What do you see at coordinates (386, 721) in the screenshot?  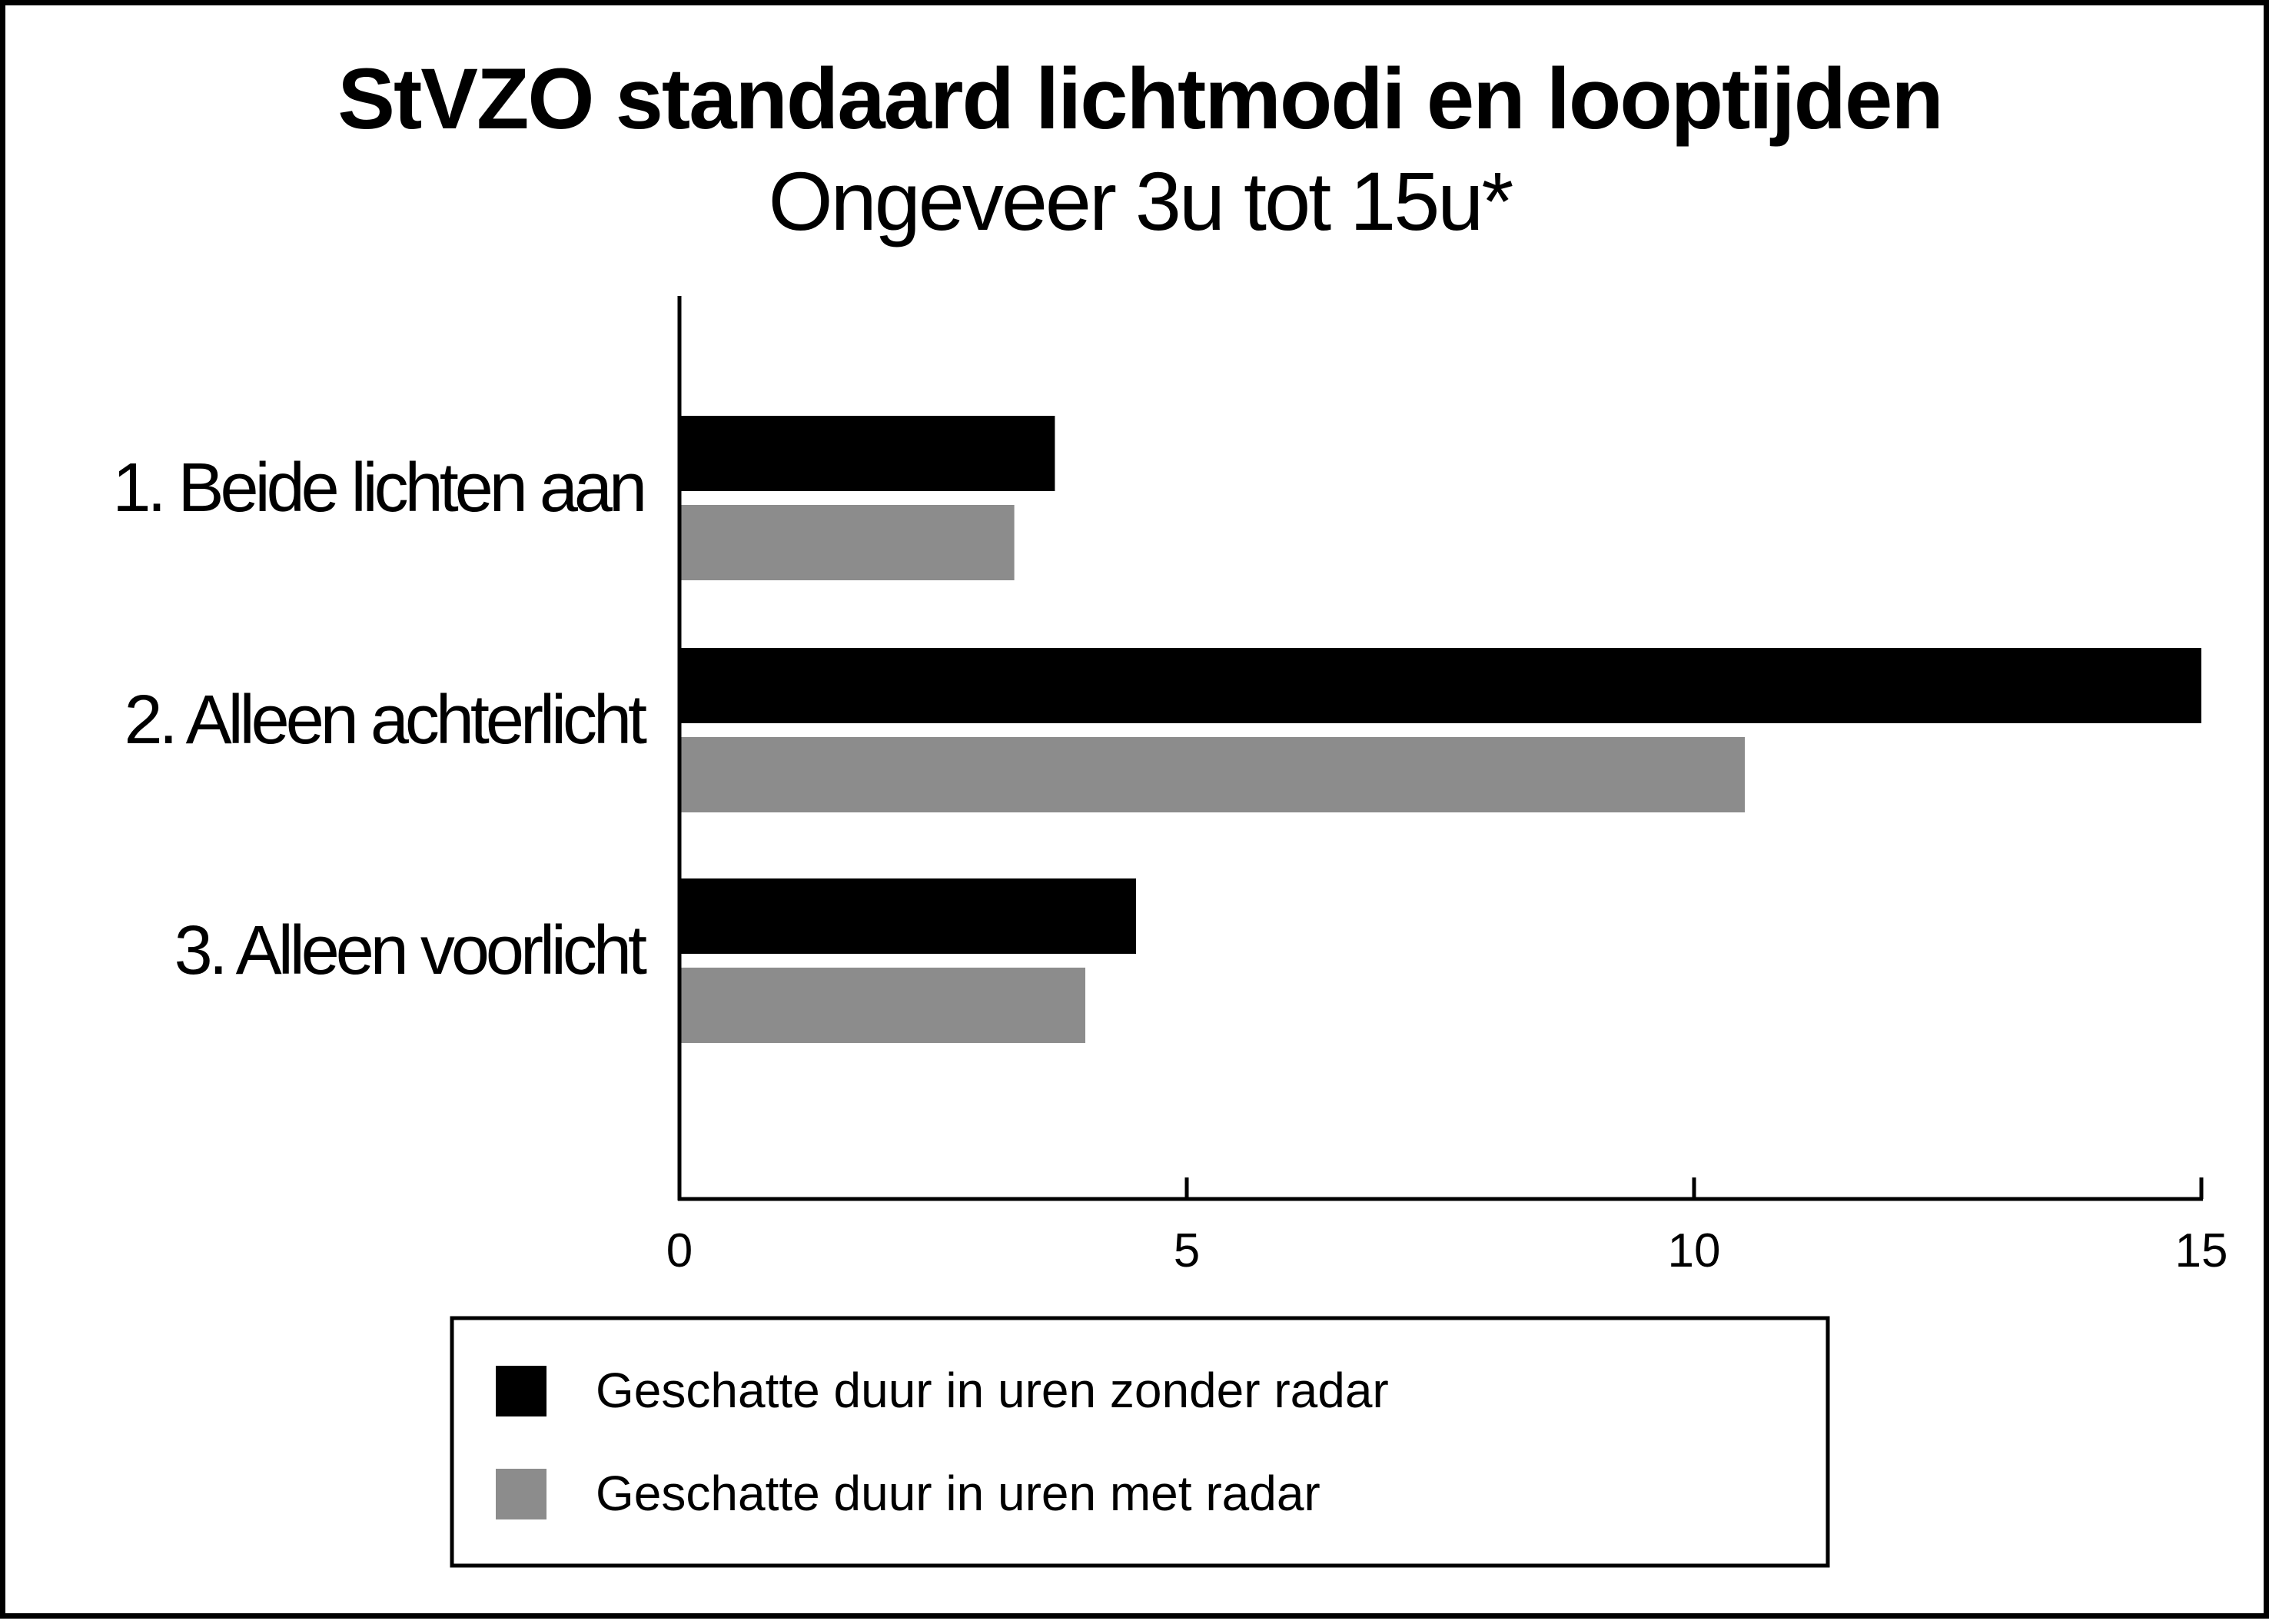 I see `category-label-2-alleen-achterlicht: 2. Alleen achterlicht` at bounding box center [386, 721].